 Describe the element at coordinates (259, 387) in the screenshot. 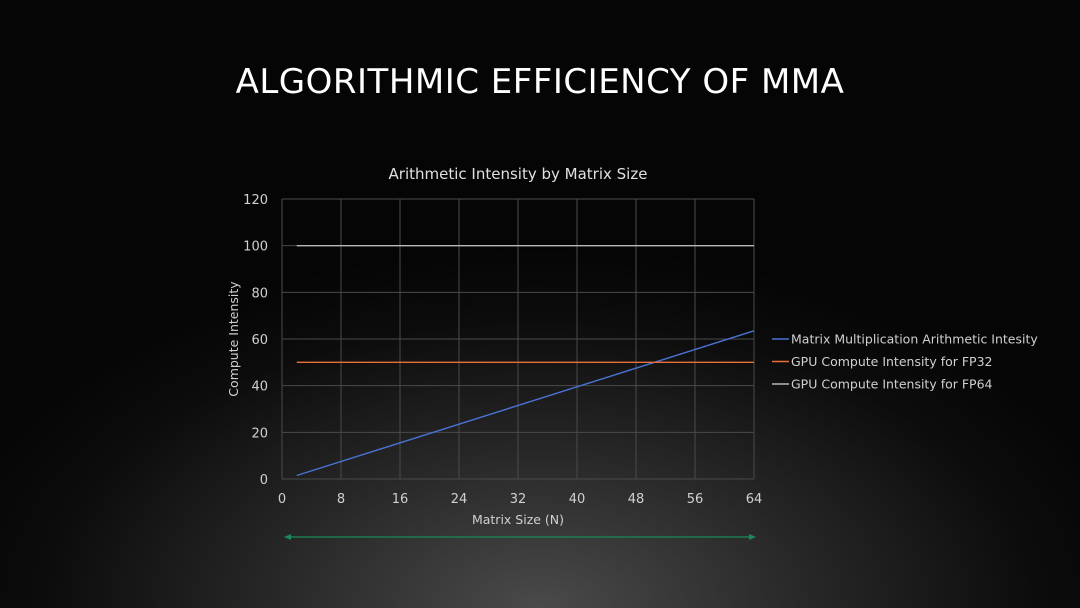

I see `y-tick-label: 40` at that location.